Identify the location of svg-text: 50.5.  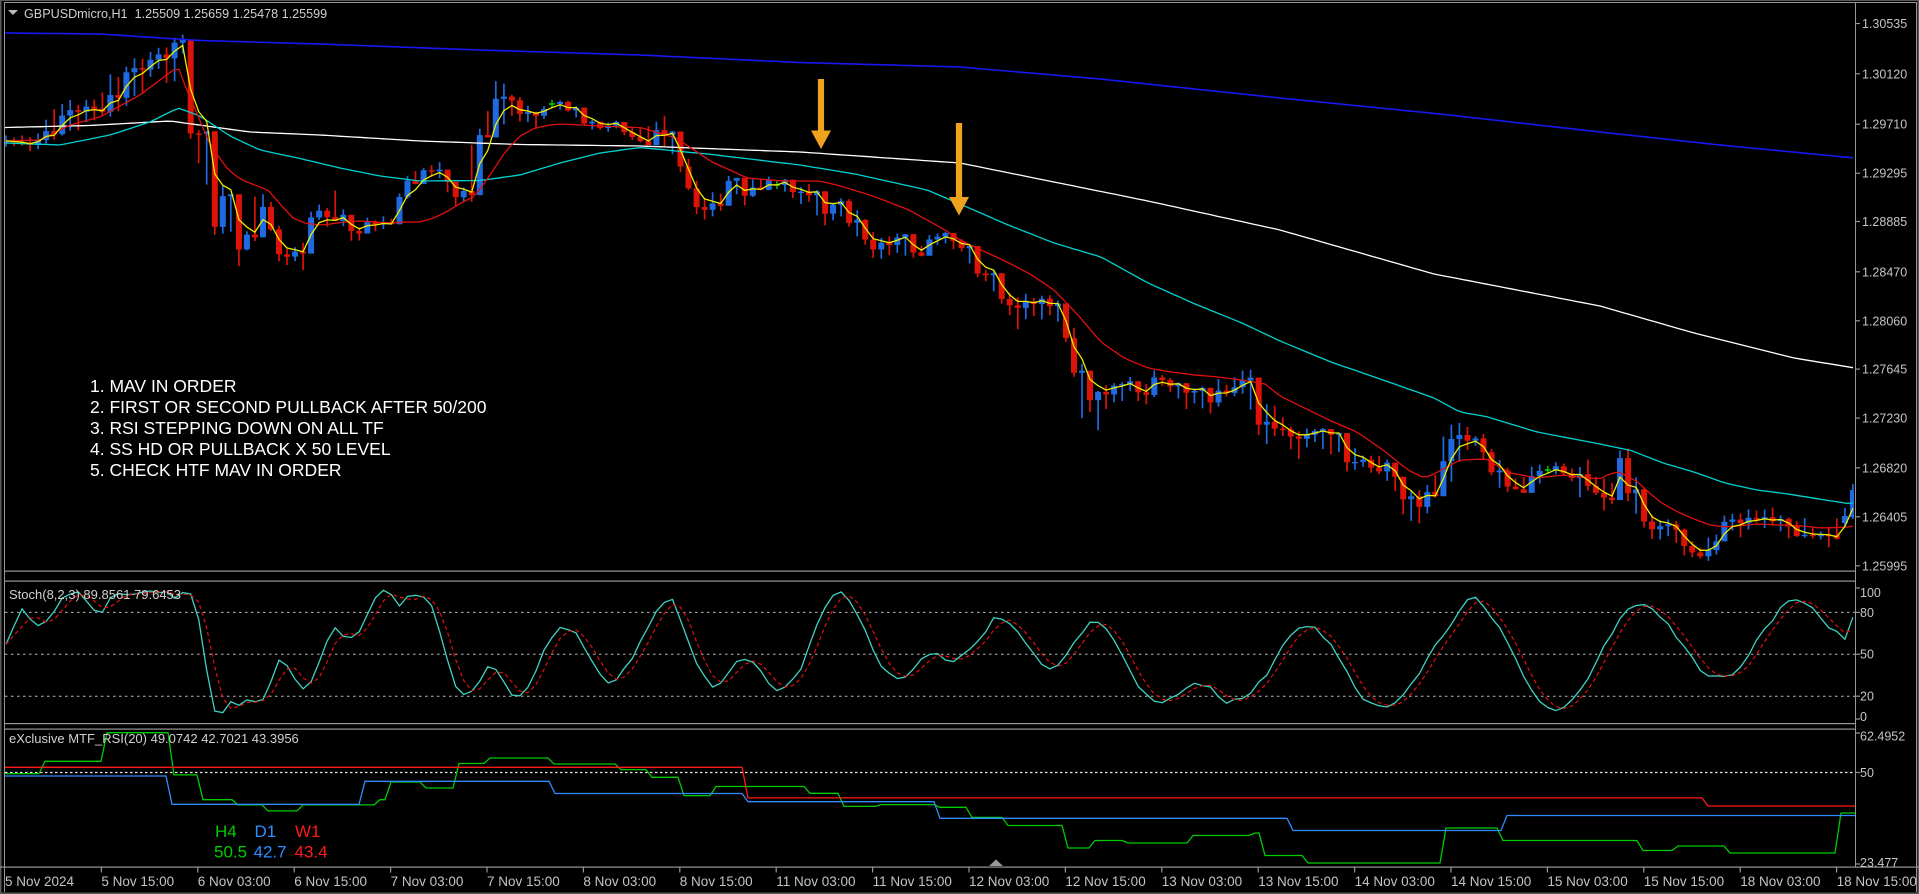
(230, 852).